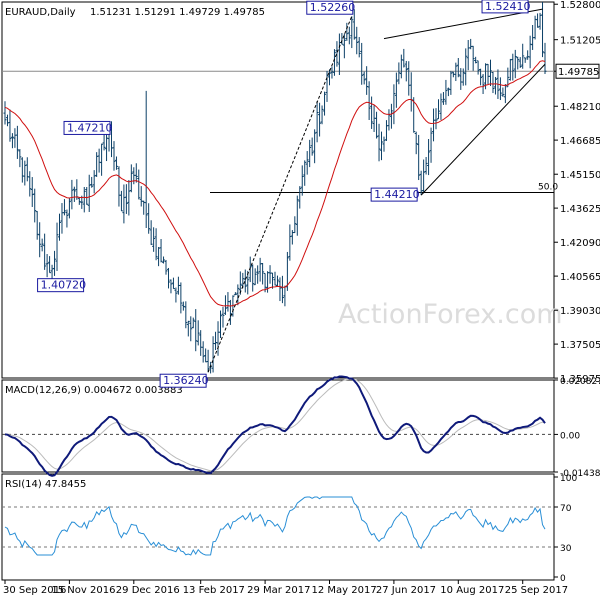 This screenshot has width=600, height=604. What do you see at coordinates (472, 590) in the screenshot?
I see `time-tick-label: 10 Aug 2017` at bounding box center [472, 590].